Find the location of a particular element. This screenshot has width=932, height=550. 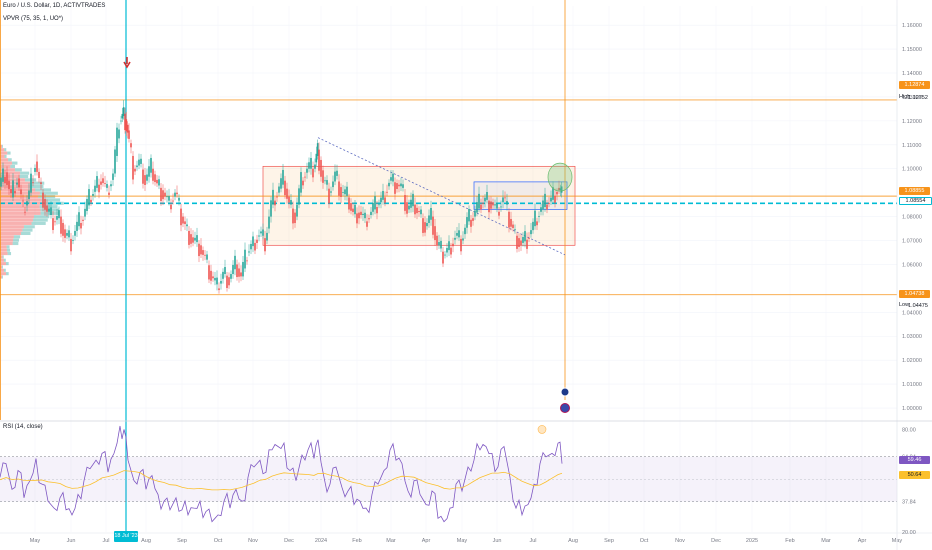

event-marker-icon is located at coordinates (565, 392).